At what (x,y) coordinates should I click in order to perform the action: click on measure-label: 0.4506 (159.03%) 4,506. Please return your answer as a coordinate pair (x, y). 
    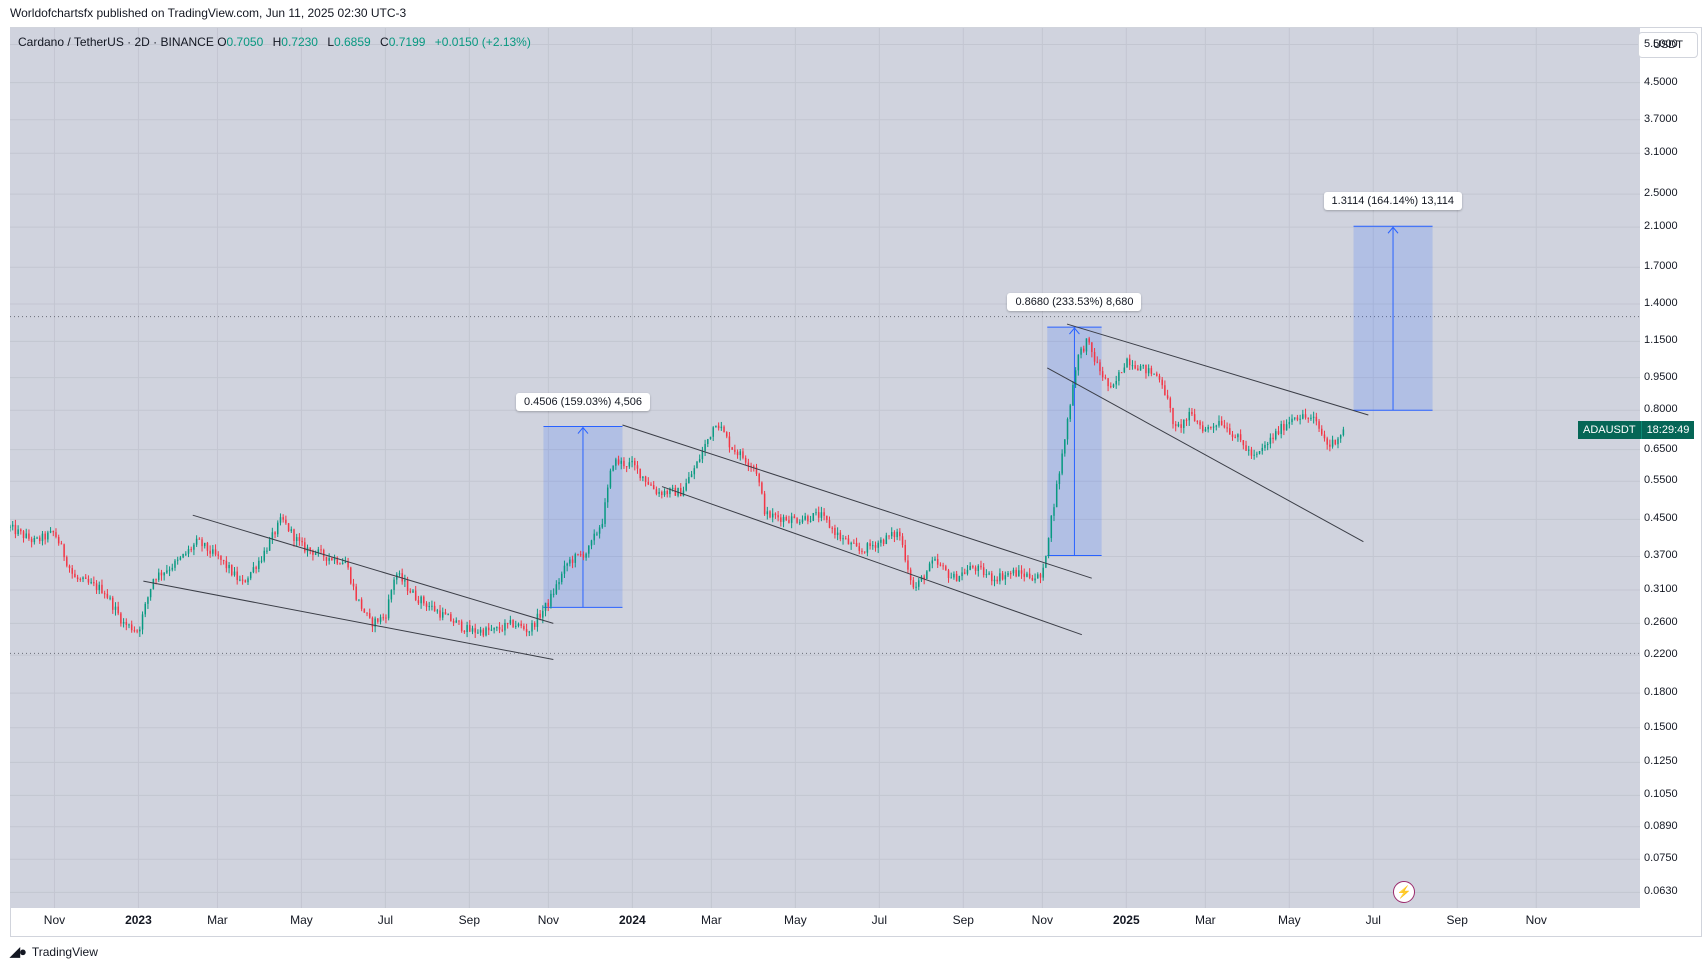
    Looking at the image, I should click on (583, 401).